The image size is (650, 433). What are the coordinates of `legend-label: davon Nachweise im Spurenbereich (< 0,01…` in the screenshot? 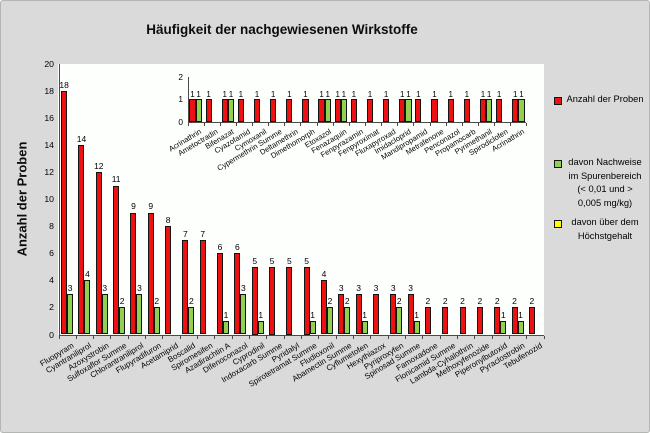 It's located at (605, 182).